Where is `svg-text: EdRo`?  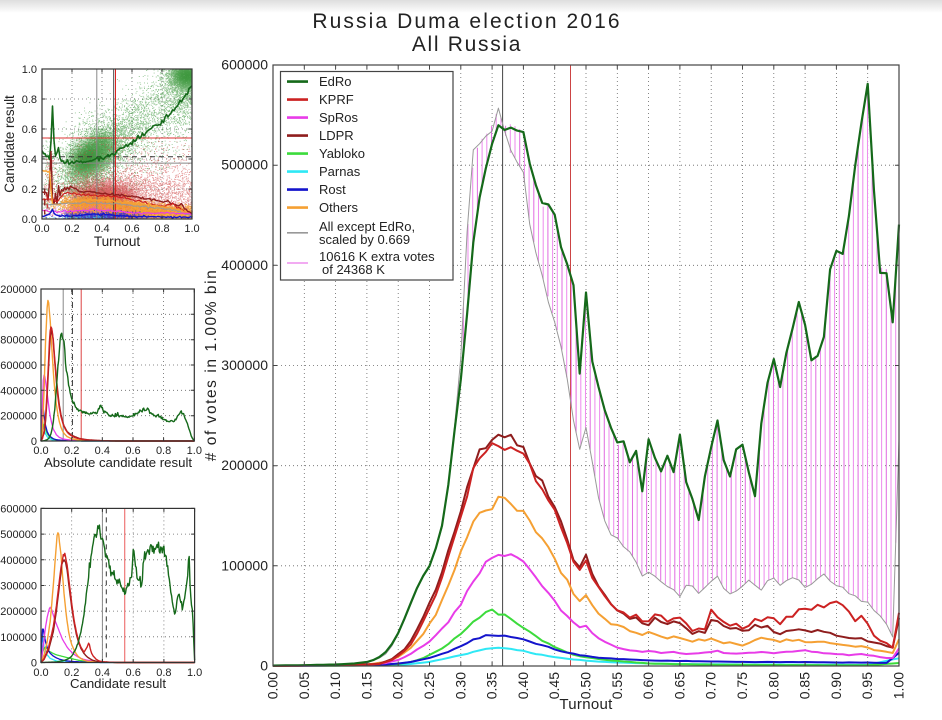
svg-text: EdRo is located at coordinates (335, 81).